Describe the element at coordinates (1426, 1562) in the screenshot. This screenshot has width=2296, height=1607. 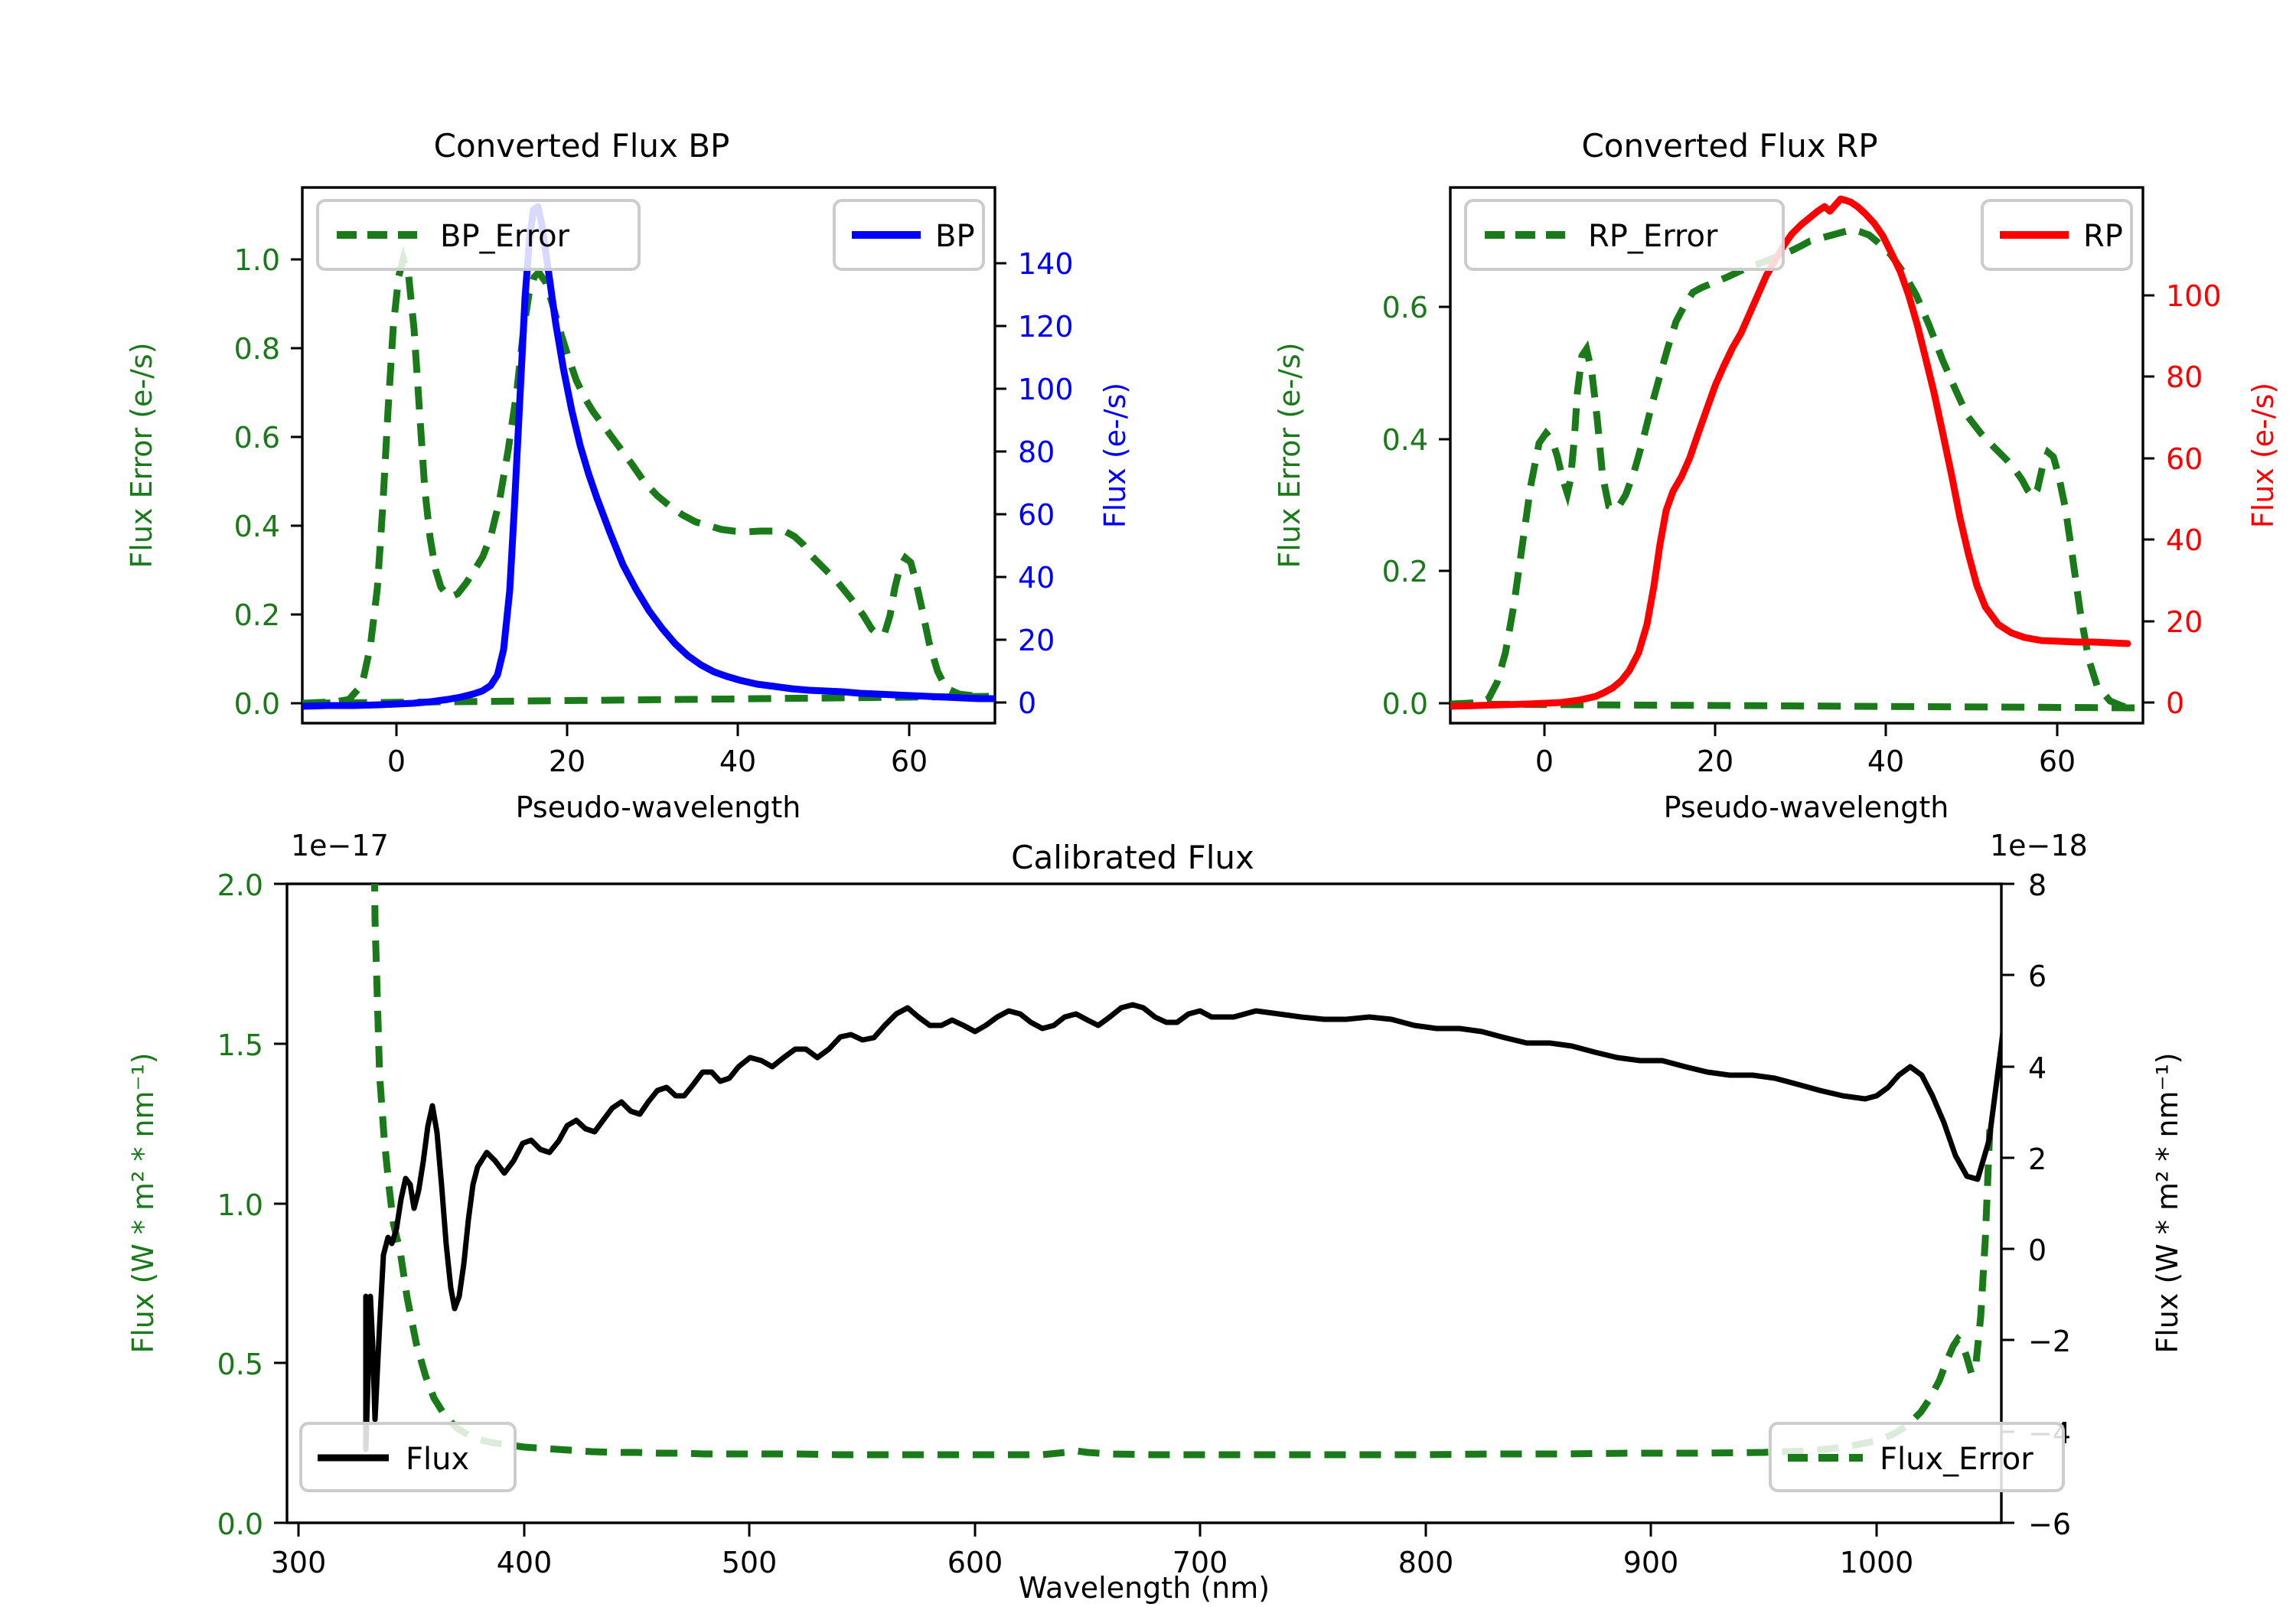
I see `cal-xtick-5: 800` at that location.